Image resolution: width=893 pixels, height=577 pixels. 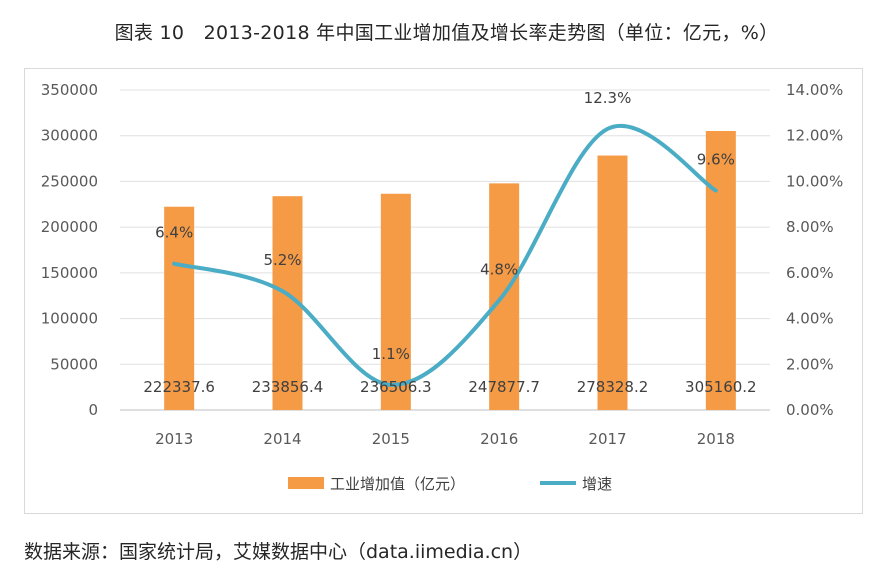 What do you see at coordinates (597, 484) in the screenshot?
I see `legend-label-line: 增速` at bounding box center [597, 484].